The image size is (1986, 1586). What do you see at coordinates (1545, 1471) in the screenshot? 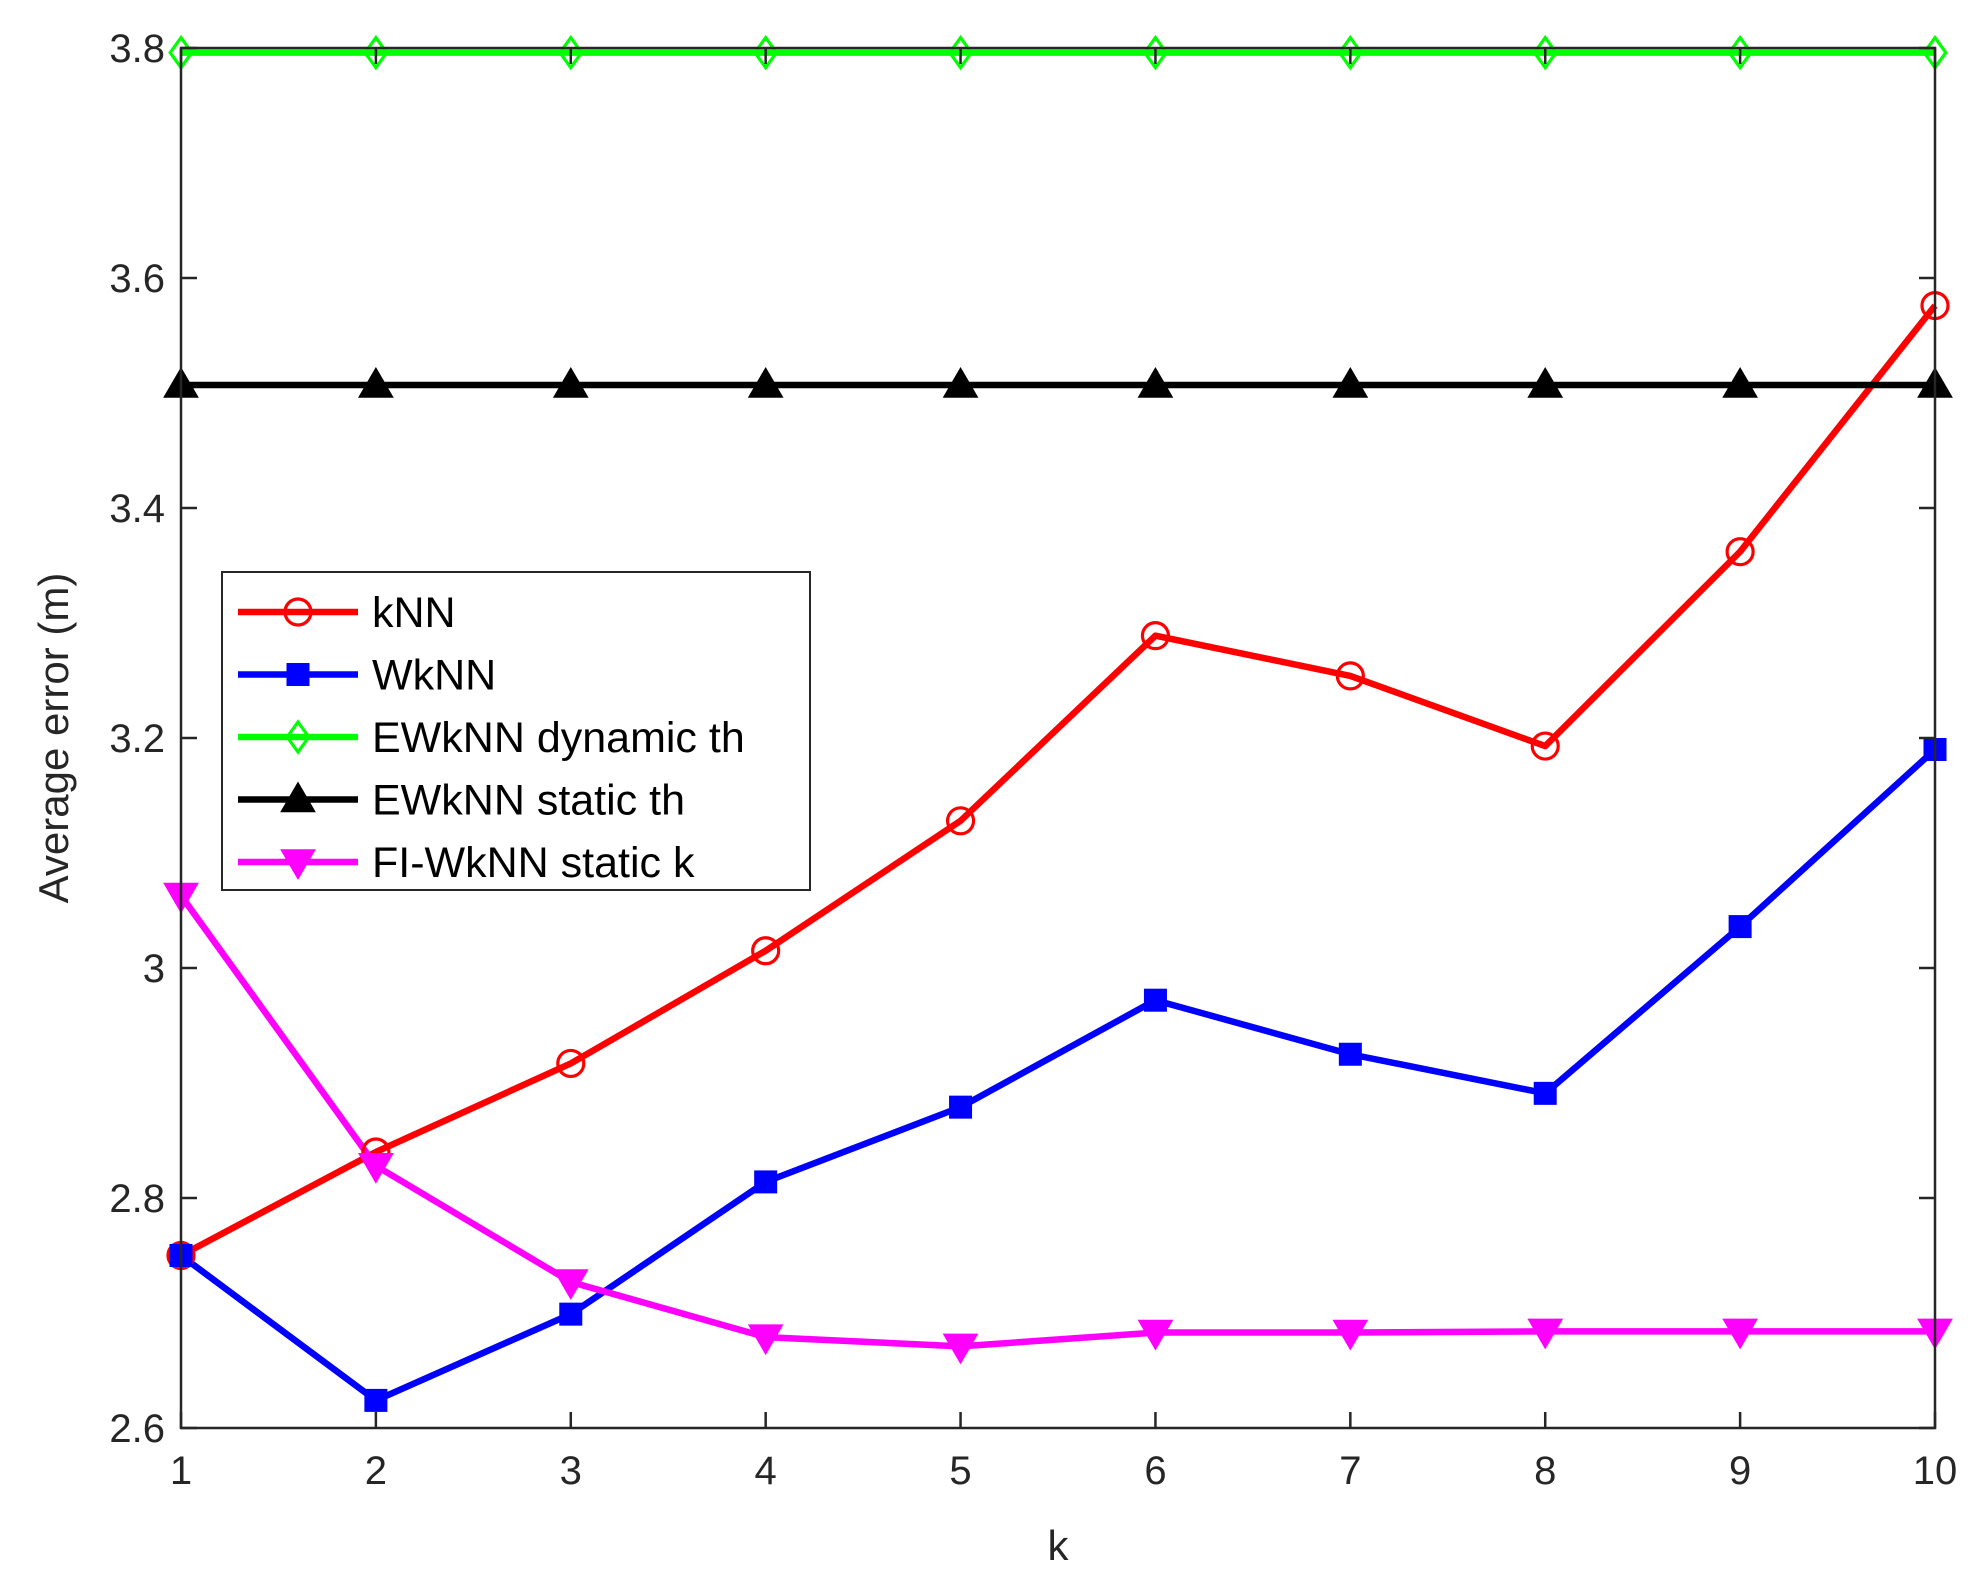
I see `x-tick-label: 8` at bounding box center [1545, 1471].